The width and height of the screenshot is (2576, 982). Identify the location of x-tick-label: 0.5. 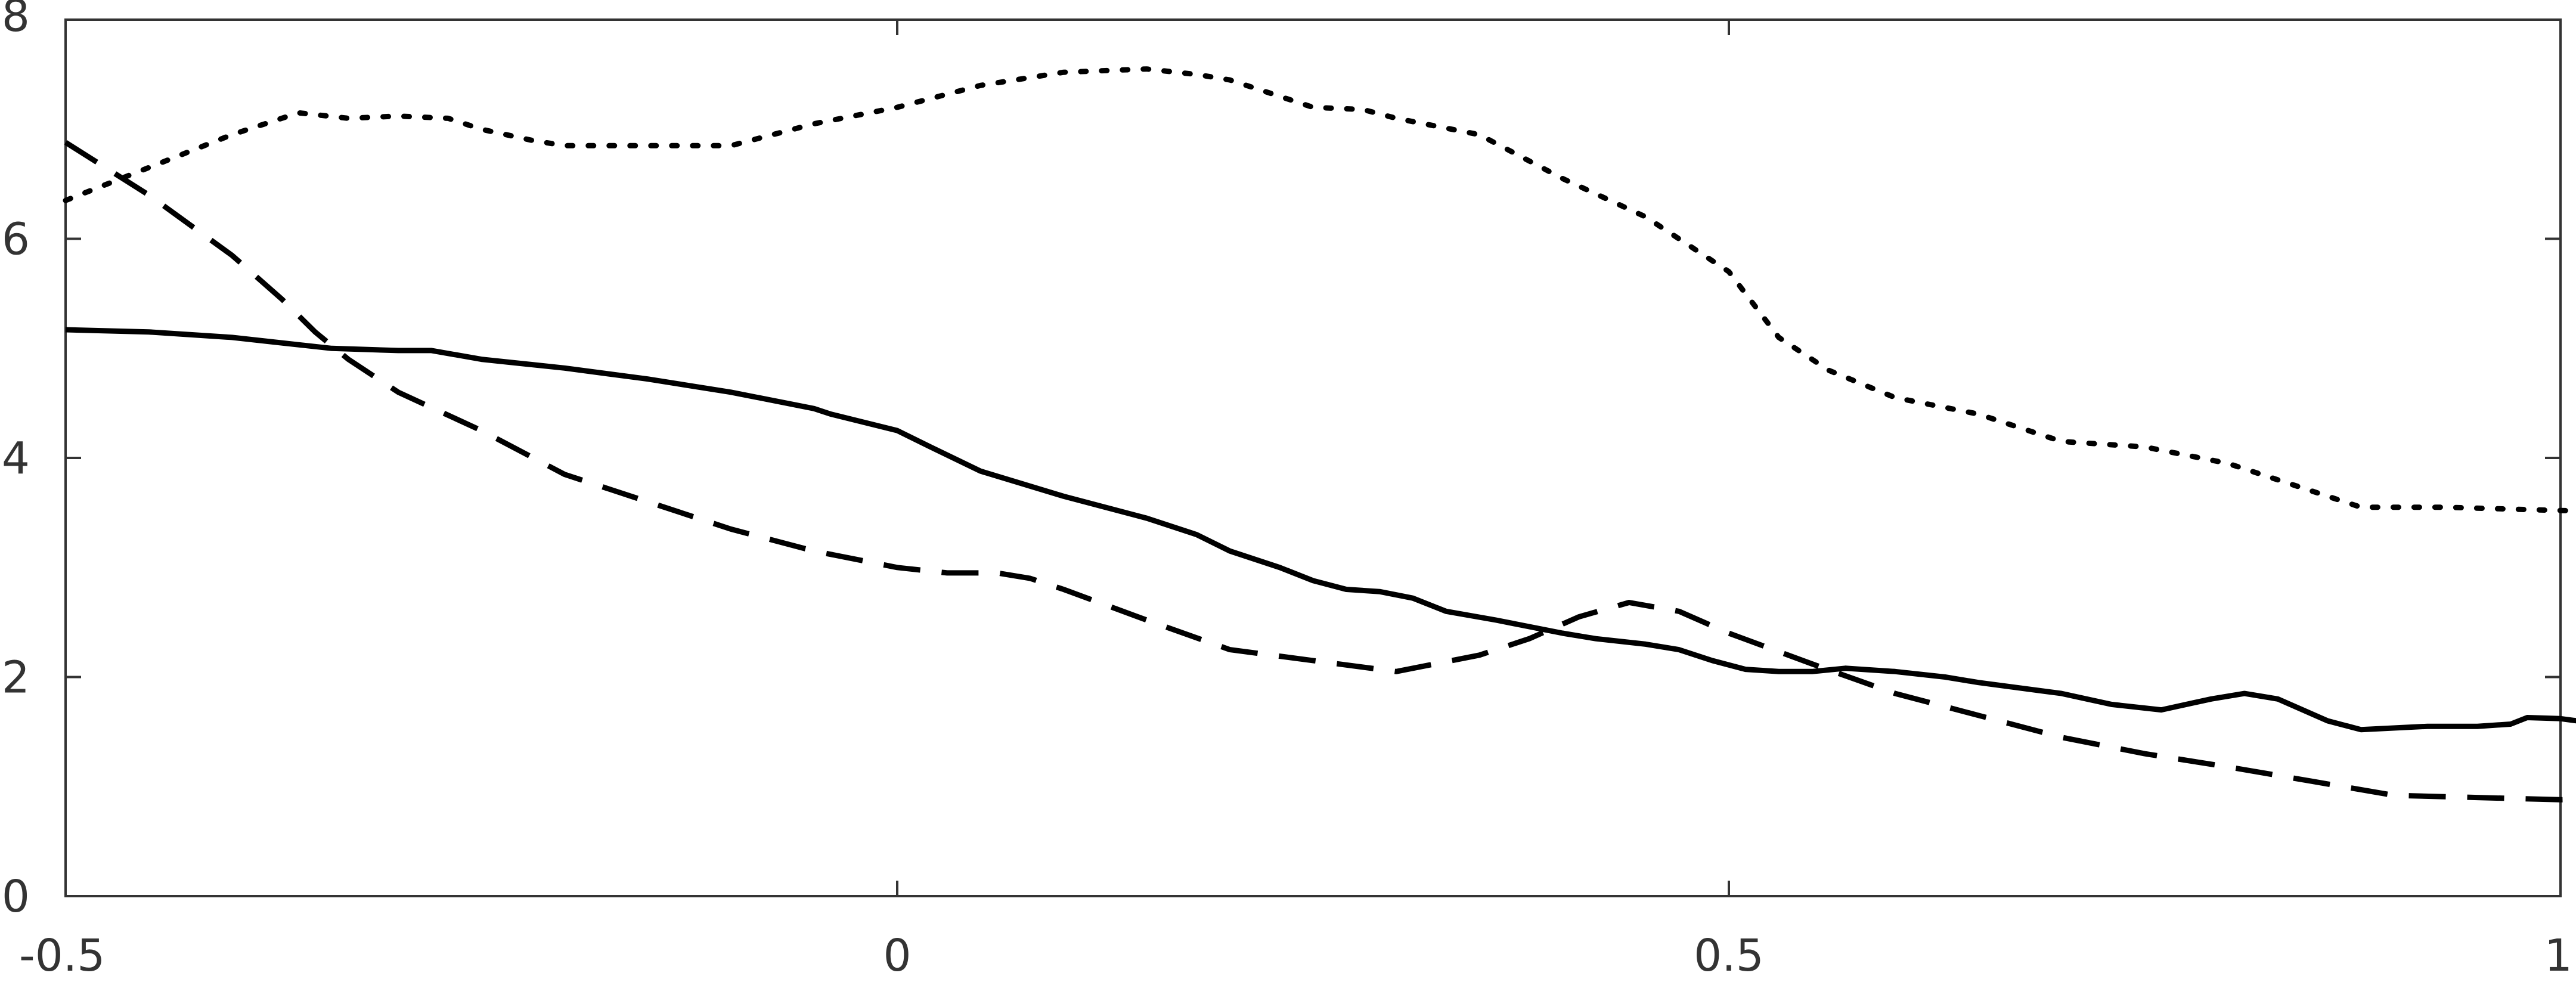
(1729, 955).